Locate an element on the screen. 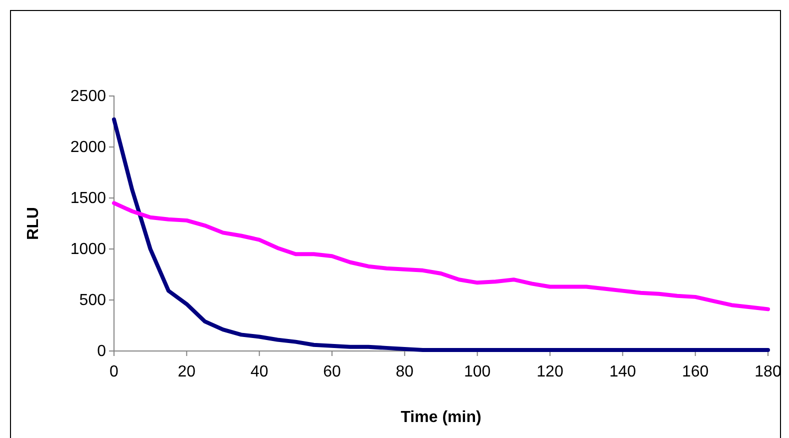 This screenshot has height=438, width=789. x-tick-label: 120 is located at coordinates (550, 372).